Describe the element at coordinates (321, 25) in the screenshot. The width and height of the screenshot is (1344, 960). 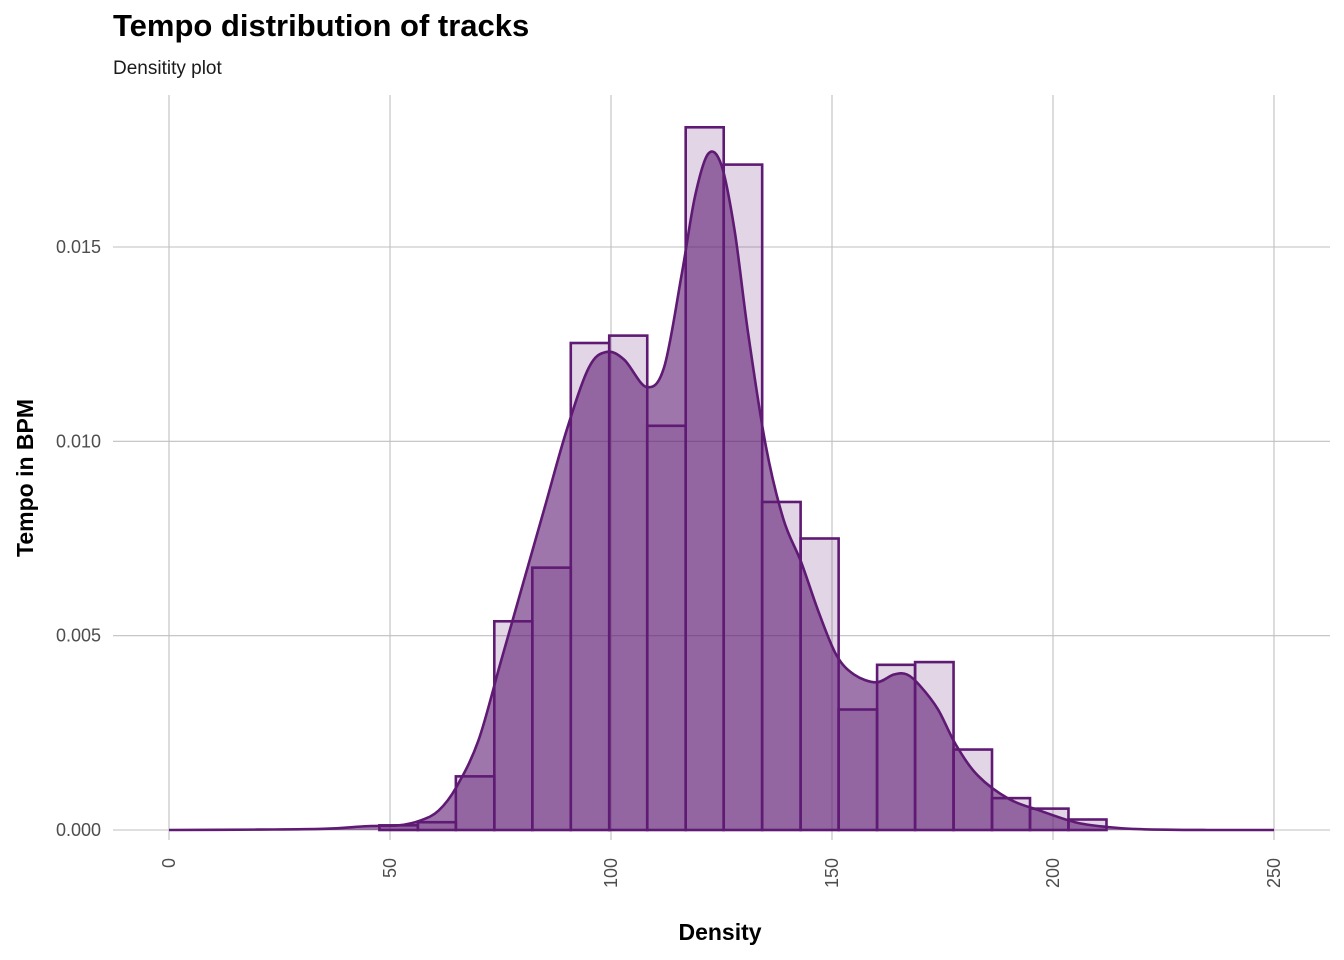
I see `chart-title: Tempo distribution of tracks` at that location.